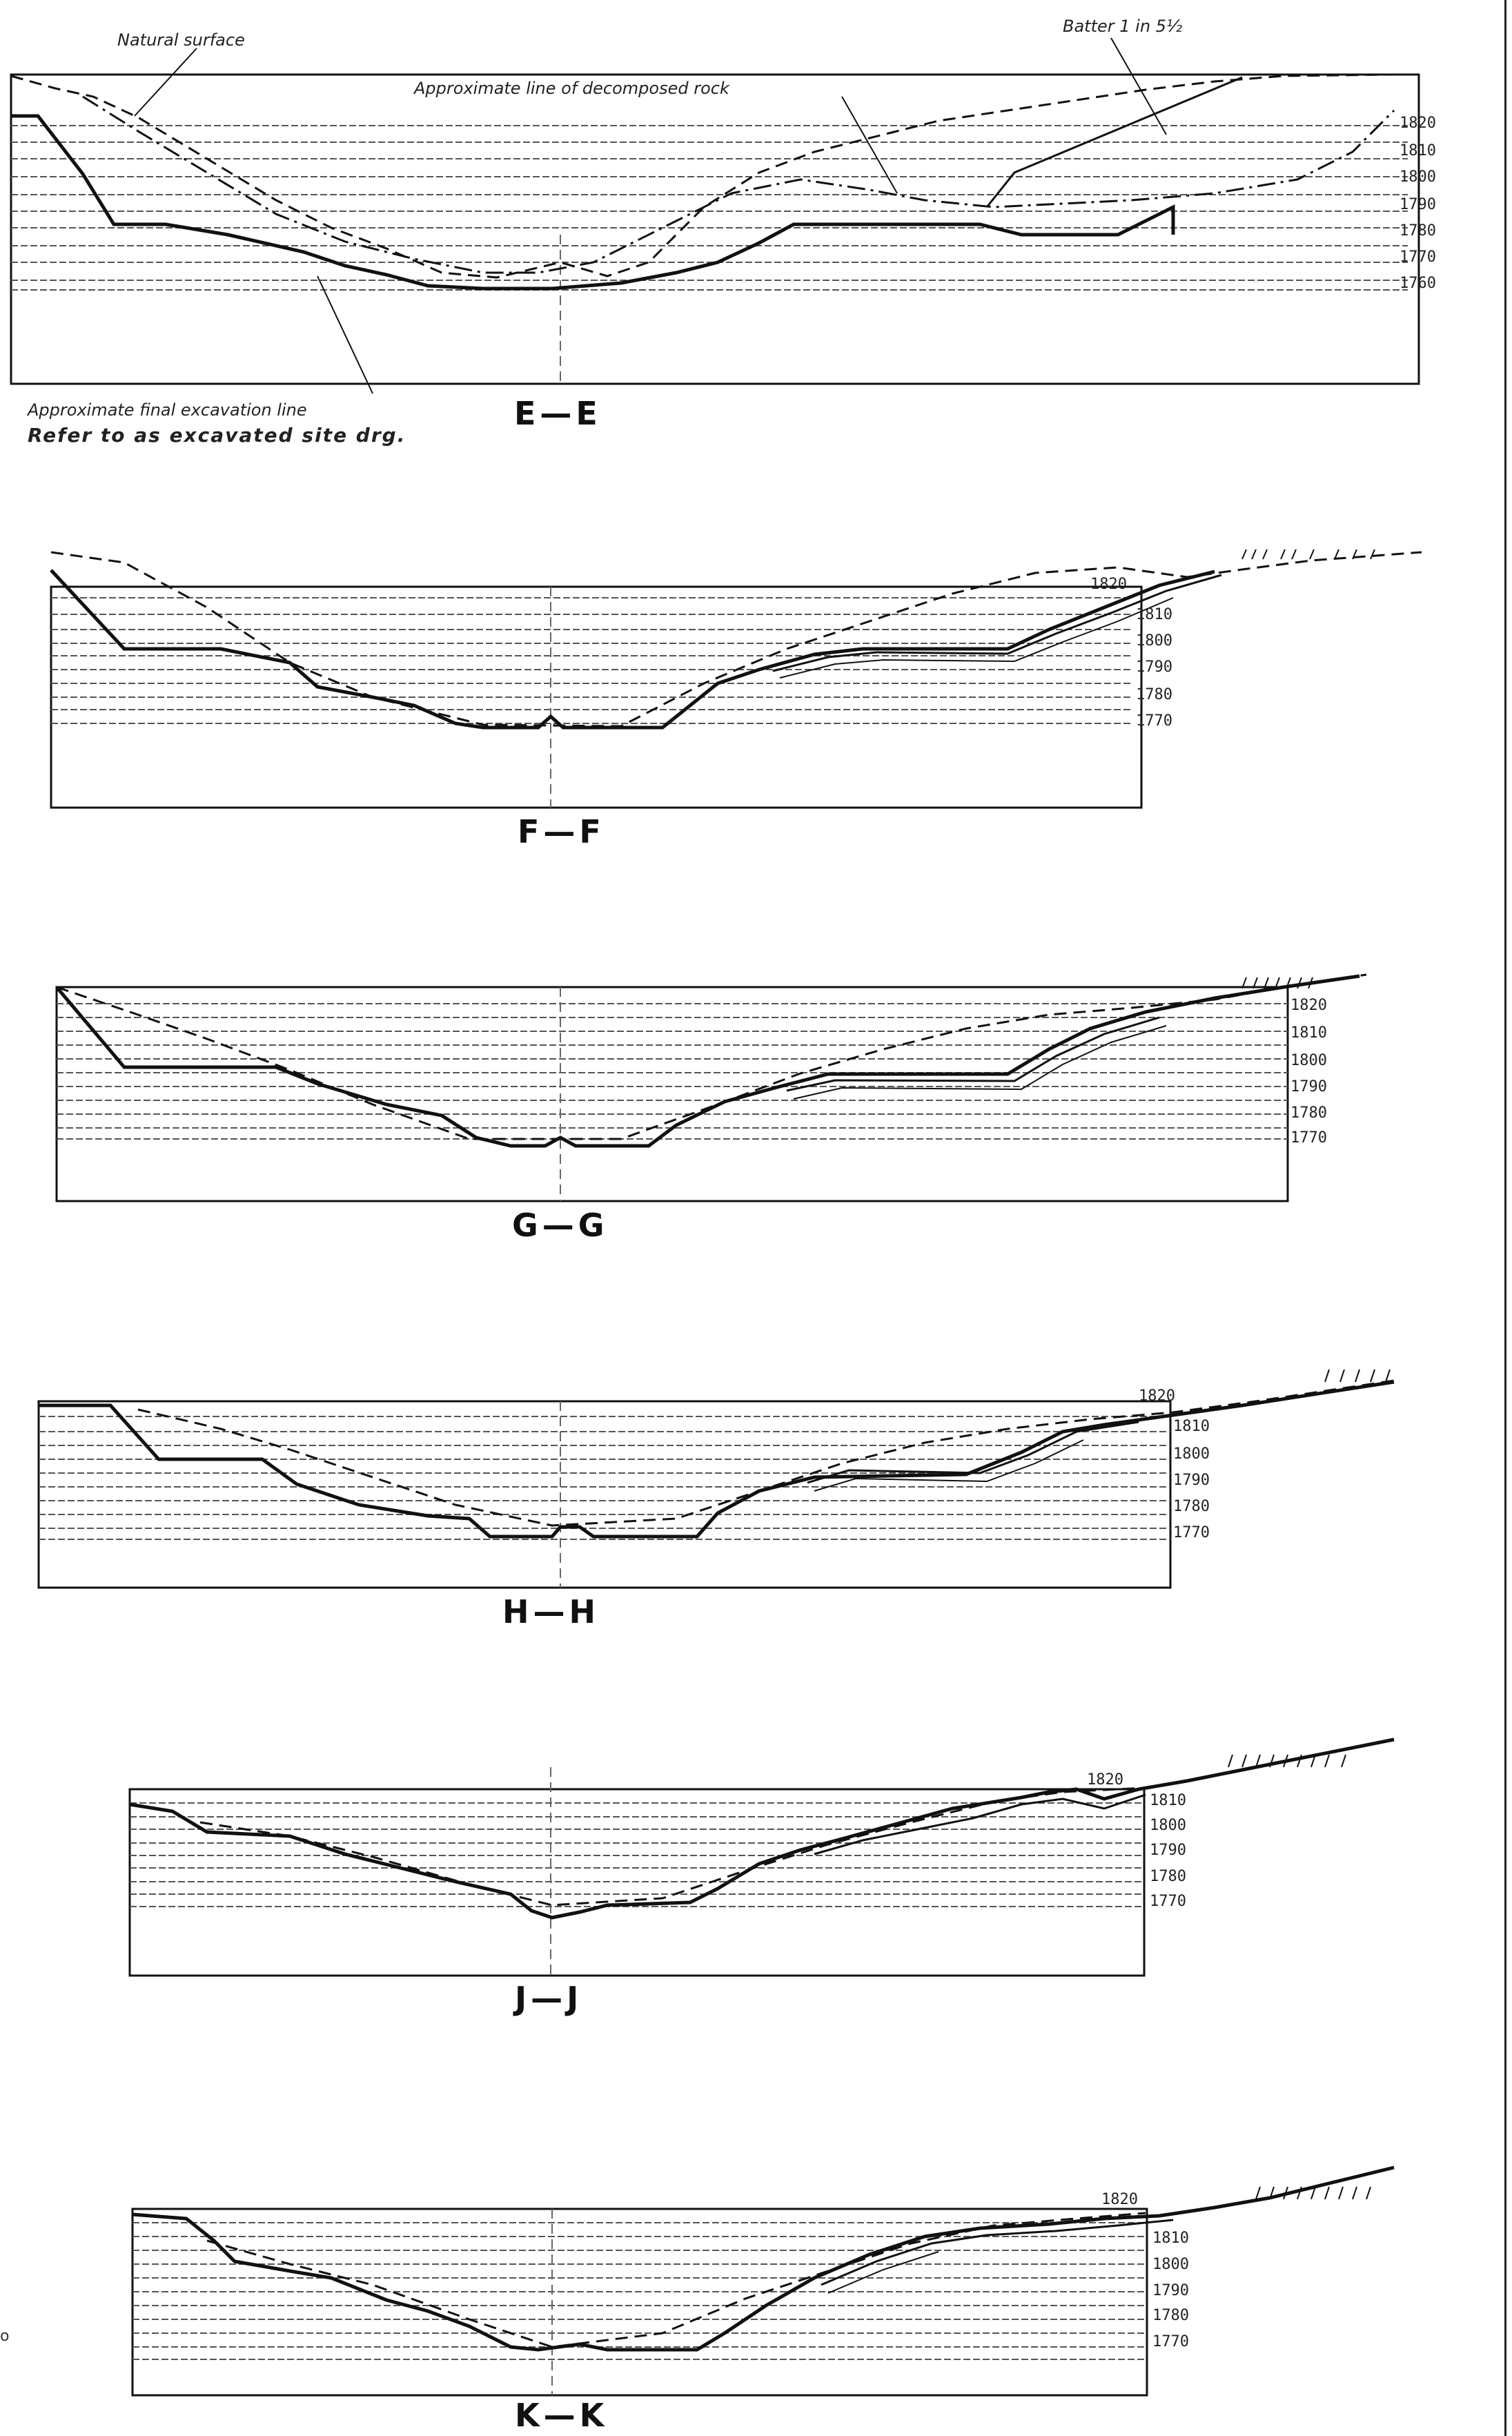 The width and height of the screenshot is (1512, 2436). Describe the element at coordinates (1308, 1113) in the screenshot. I see `section-g-g-elev-1780: 1780` at that location.